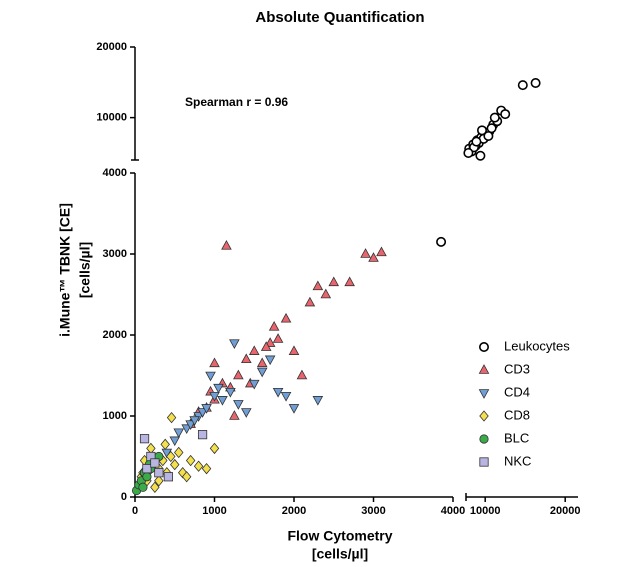 This screenshot has height=567, width=620. I want to click on legend-label: BLC, so click(516, 437).